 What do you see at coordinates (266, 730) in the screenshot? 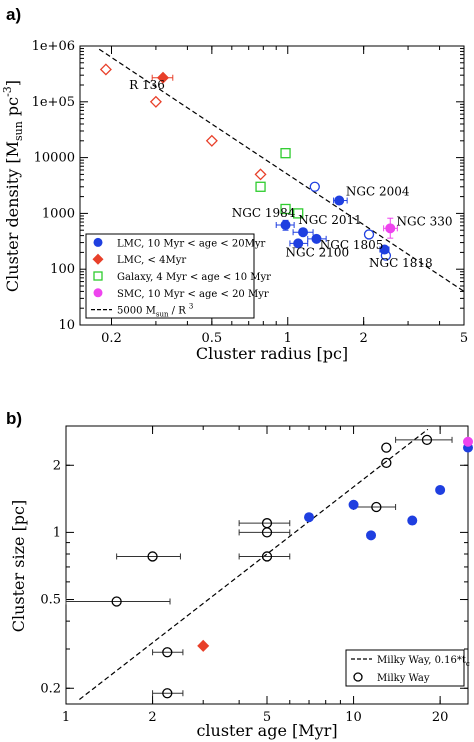
I see `panel-b-xlabel: cluster age [Myr]` at bounding box center [266, 730].